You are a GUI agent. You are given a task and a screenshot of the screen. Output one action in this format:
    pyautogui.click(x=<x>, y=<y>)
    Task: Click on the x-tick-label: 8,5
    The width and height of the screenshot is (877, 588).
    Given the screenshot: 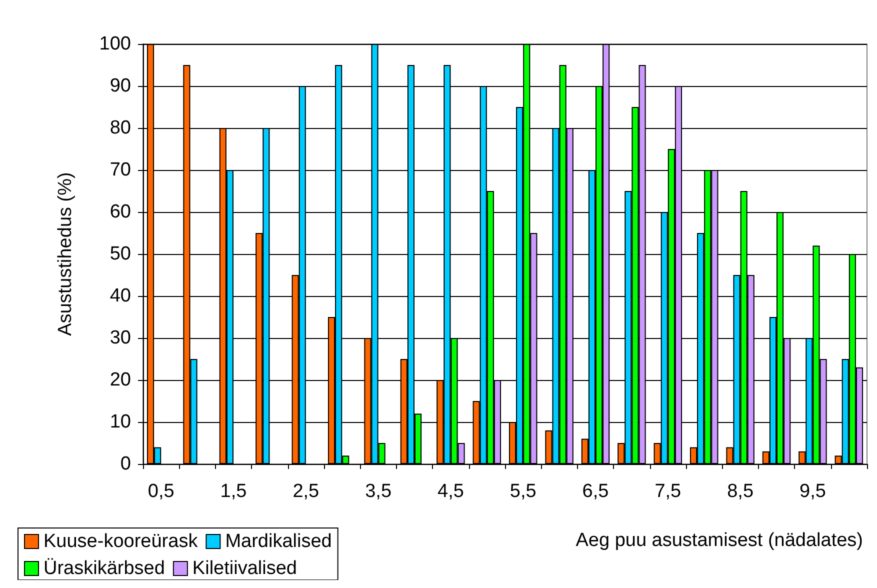 What is the action you would take?
    pyautogui.click(x=740, y=491)
    